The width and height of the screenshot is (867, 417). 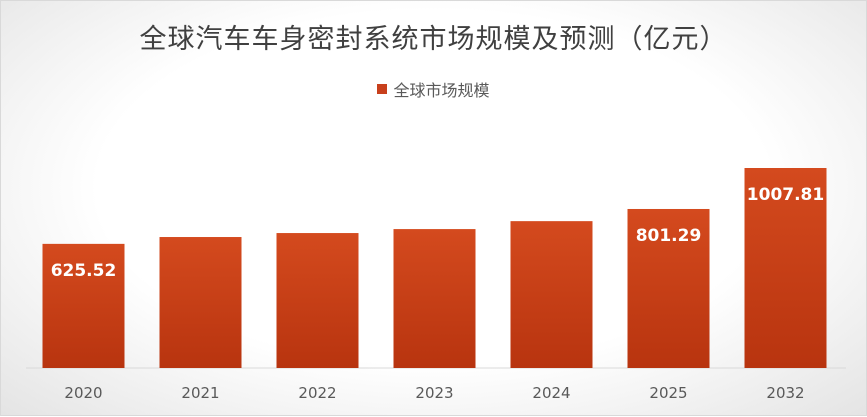 I want to click on x-tick-label-2020: 2020, so click(x=83, y=393).